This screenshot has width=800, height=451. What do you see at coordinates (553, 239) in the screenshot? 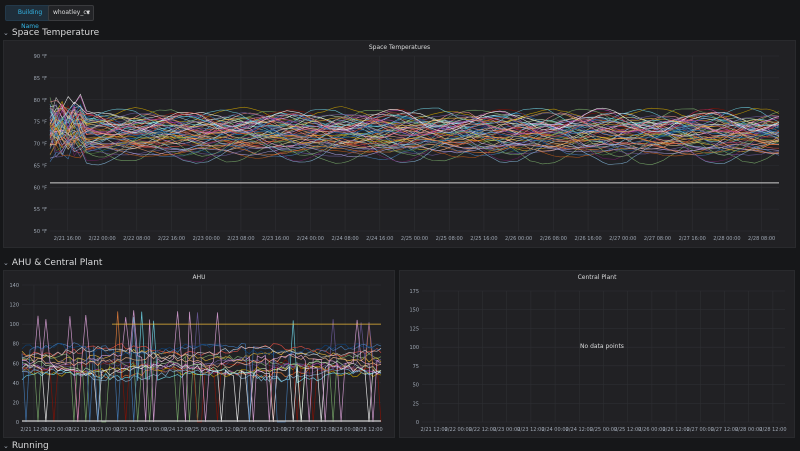
I see `x-tick-label: 2/26 08:00` at bounding box center [553, 239].